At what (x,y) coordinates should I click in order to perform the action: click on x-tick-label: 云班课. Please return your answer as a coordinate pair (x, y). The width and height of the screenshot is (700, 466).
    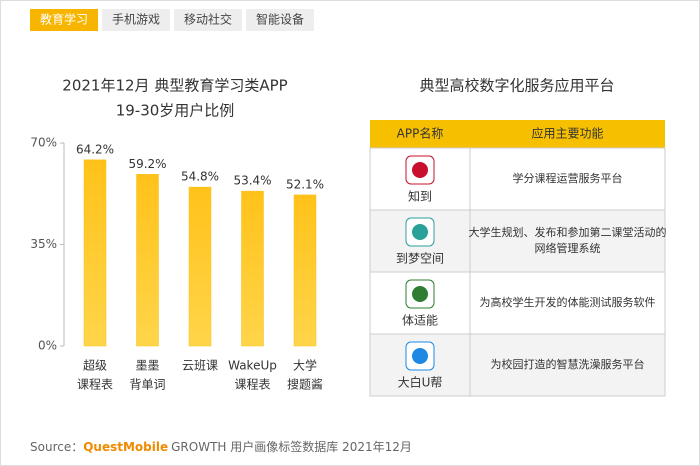
    Looking at the image, I should click on (200, 366).